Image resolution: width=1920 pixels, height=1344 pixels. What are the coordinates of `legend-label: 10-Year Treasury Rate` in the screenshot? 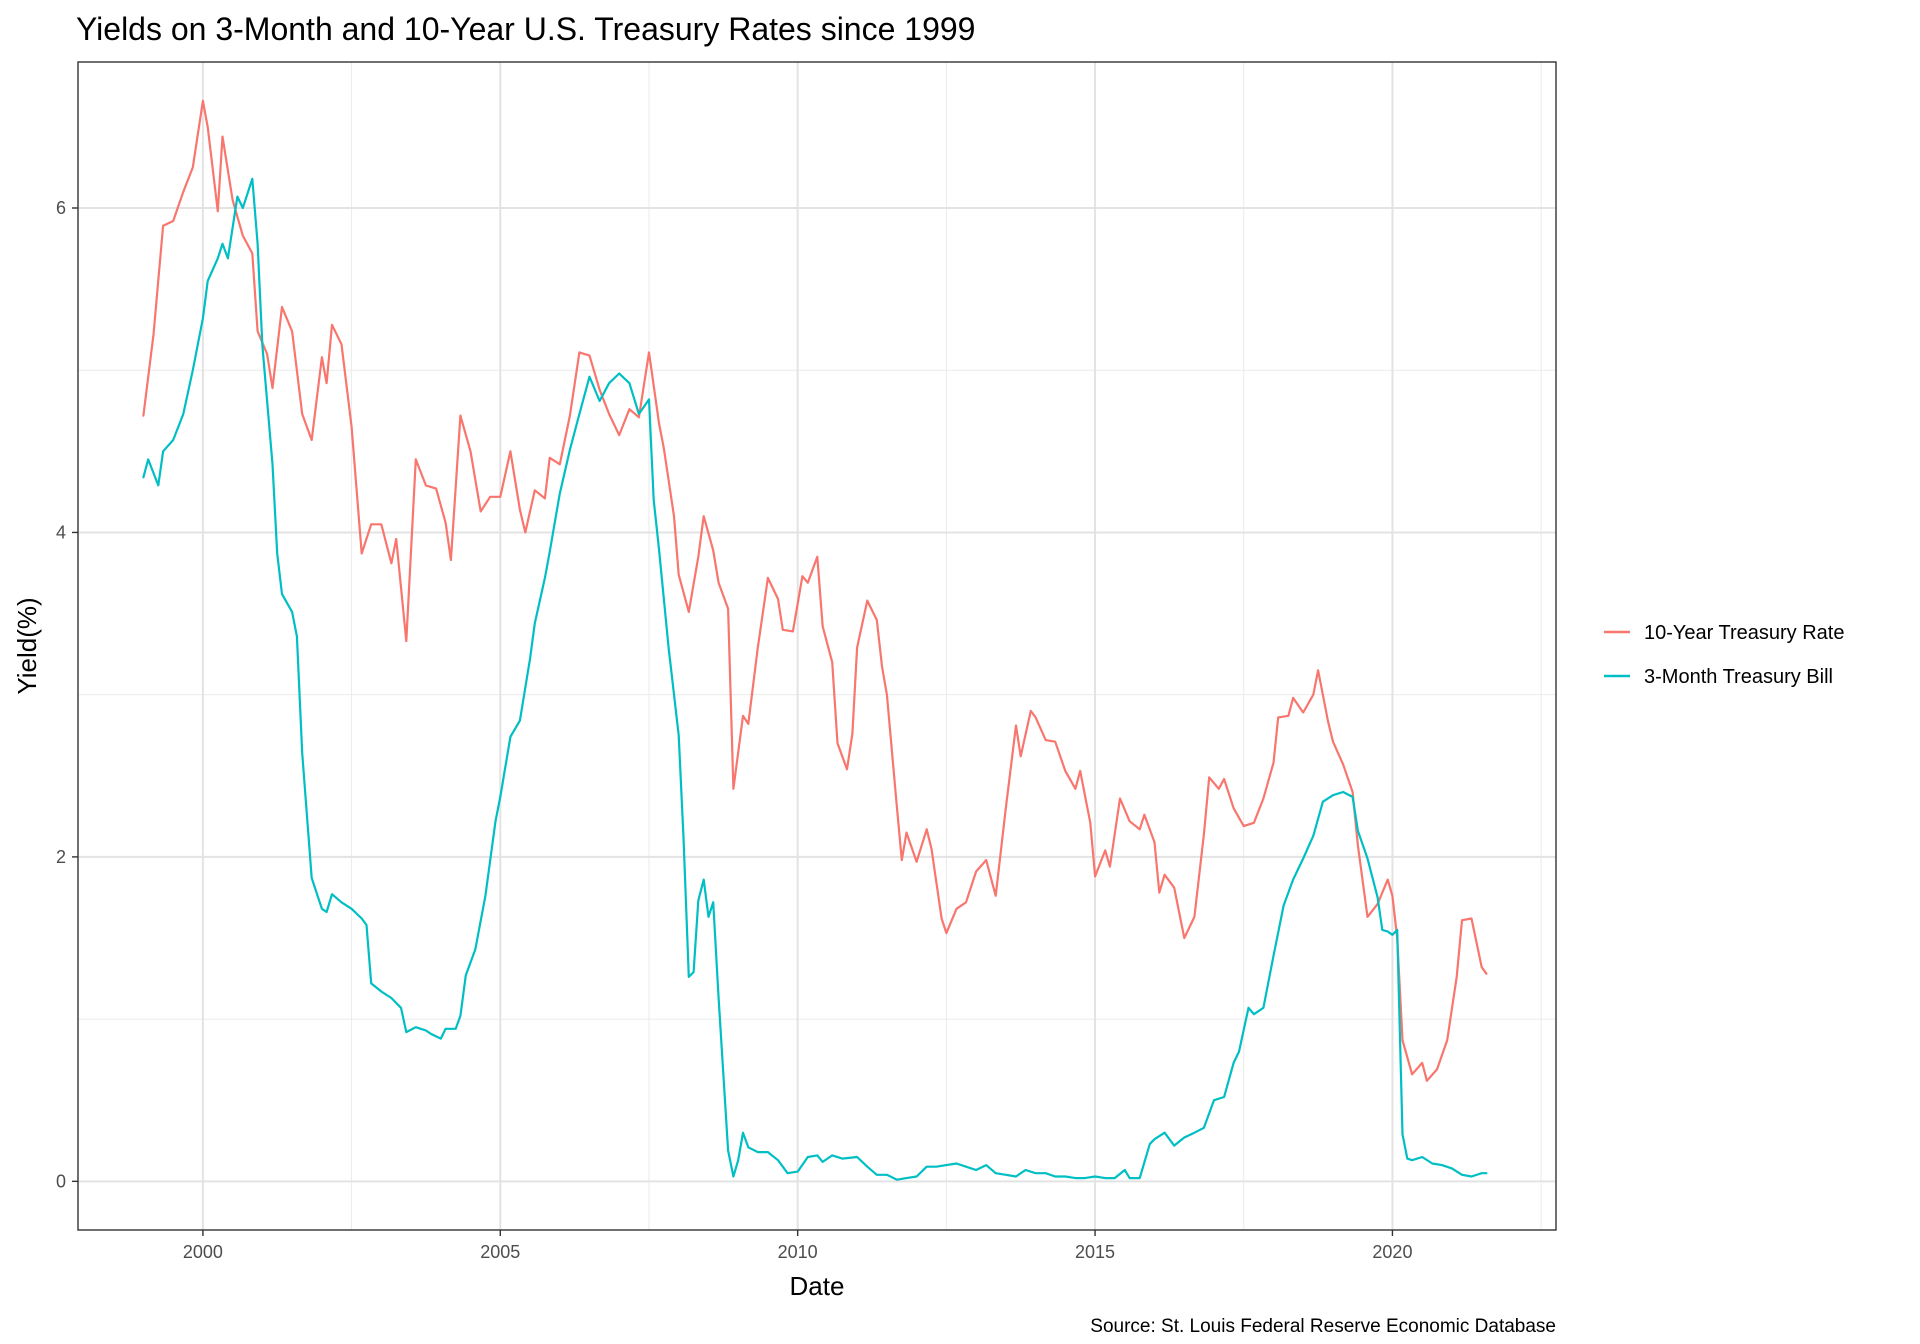 It's located at (1744, 633).